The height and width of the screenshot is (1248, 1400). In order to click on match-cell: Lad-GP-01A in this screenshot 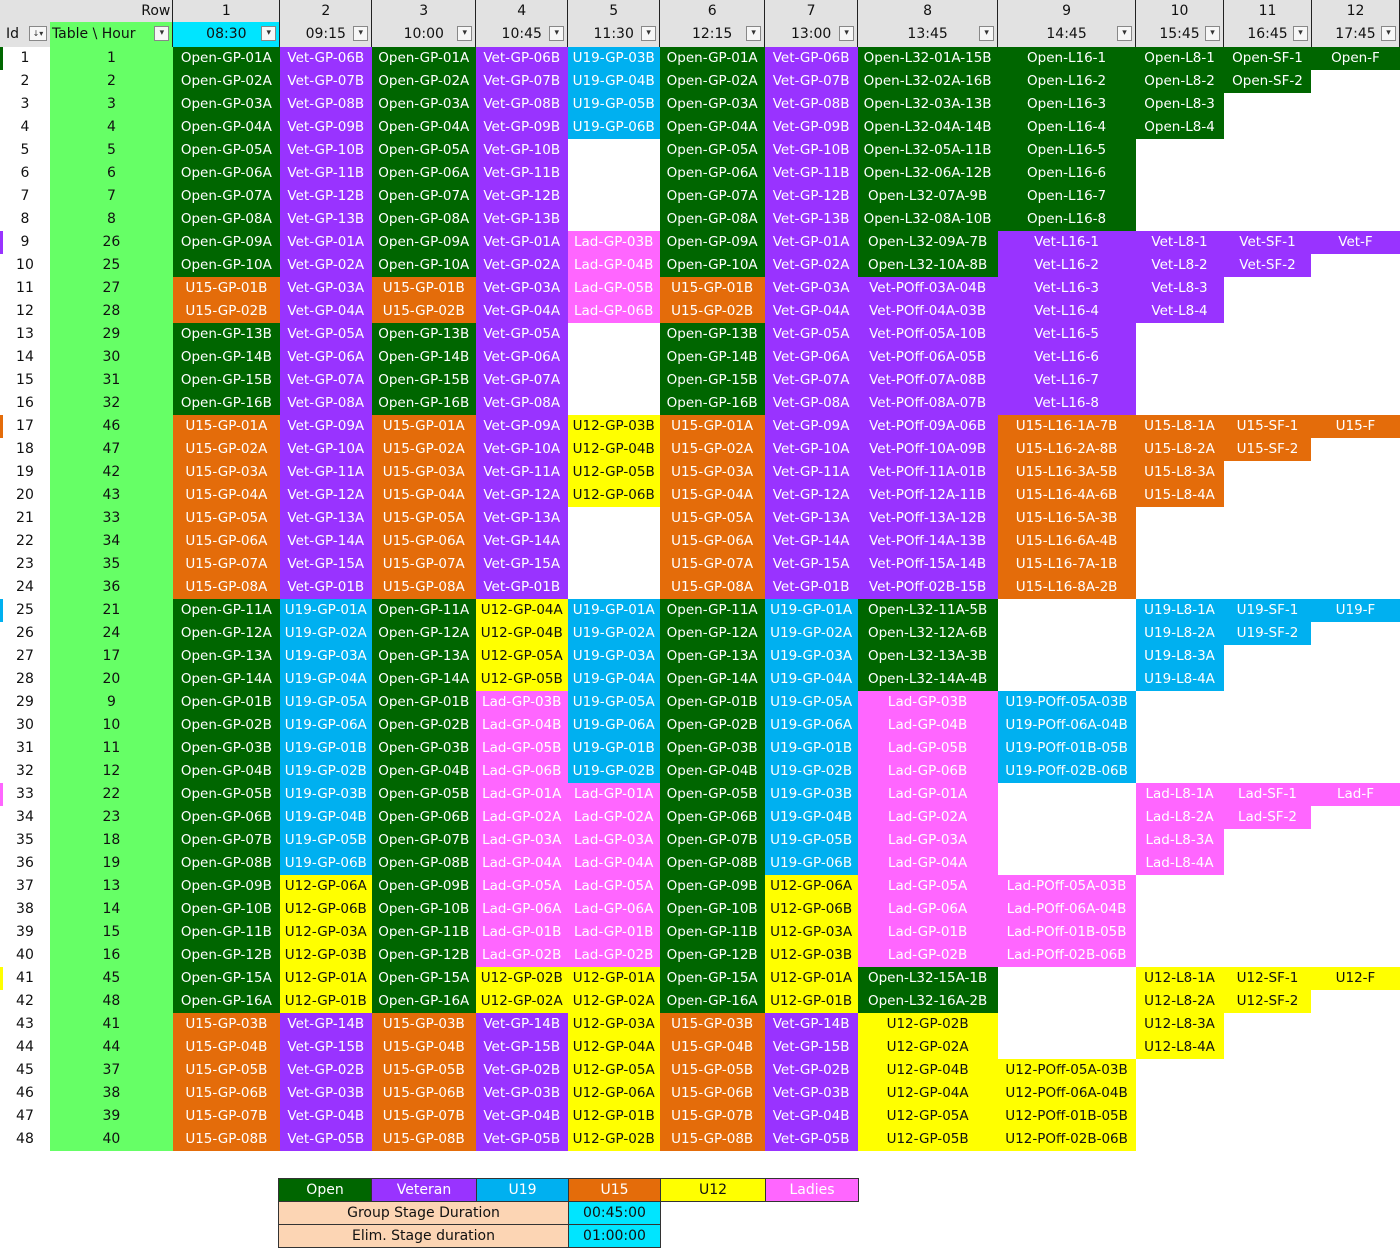, I will do `click(521, 794)`.